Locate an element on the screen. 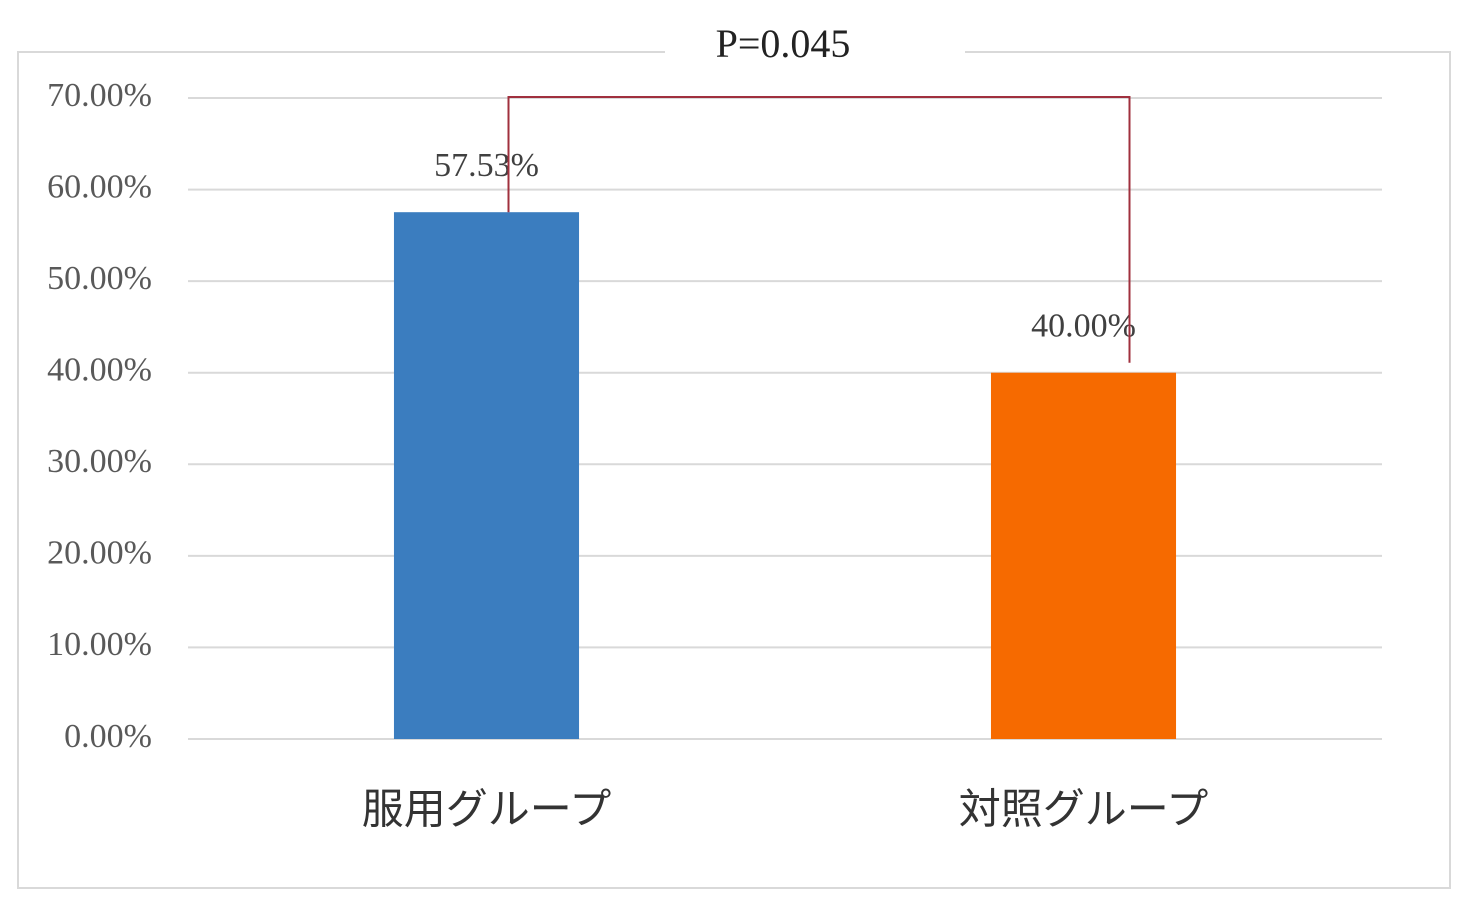  y-tick-label: 40.00% is located at coordinates (99, 370).